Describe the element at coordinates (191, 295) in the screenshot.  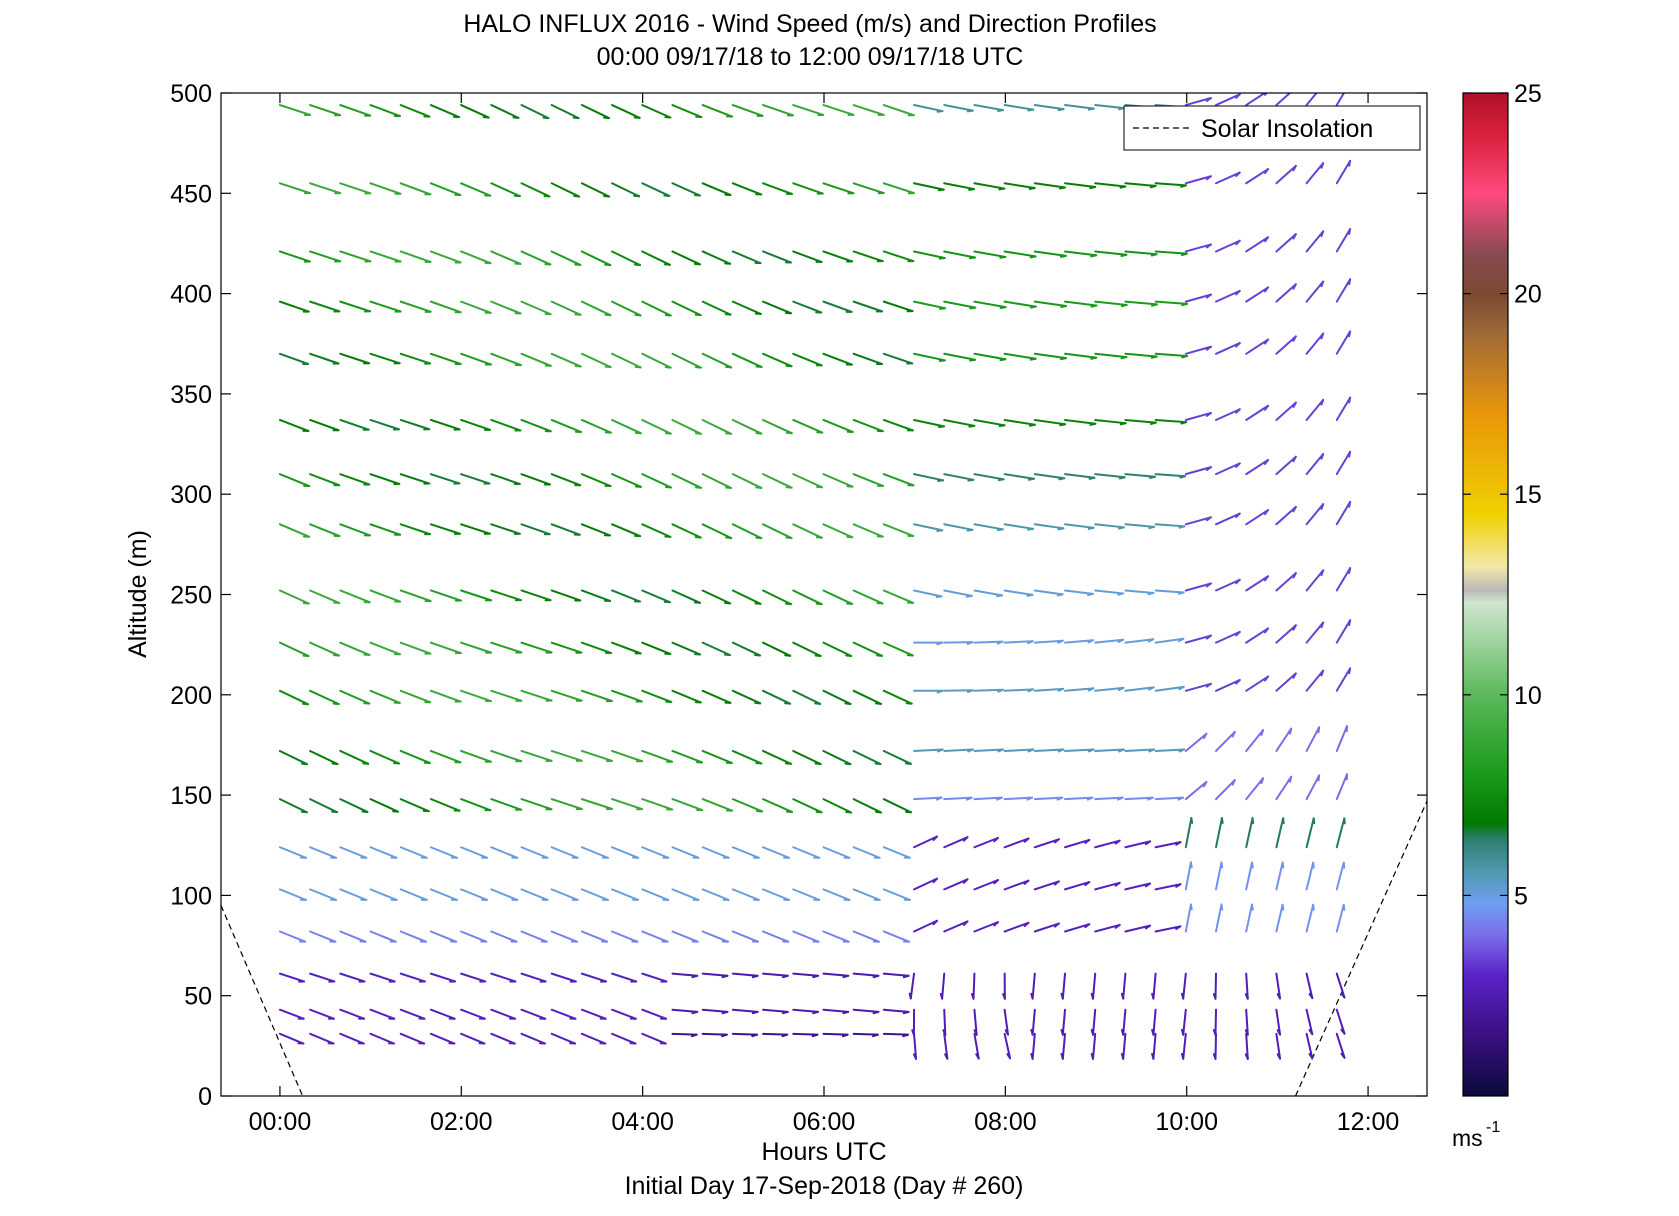
I see `y-tick-label: 400` at that location.